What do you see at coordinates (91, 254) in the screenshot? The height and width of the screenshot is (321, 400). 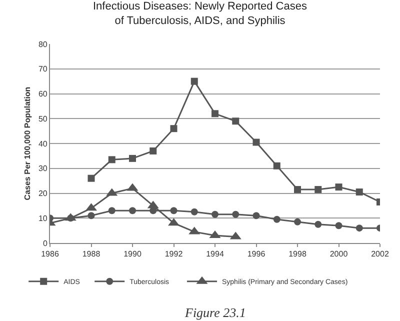 I see `x-tick-label: 1988` at bounding box center [91, 254].